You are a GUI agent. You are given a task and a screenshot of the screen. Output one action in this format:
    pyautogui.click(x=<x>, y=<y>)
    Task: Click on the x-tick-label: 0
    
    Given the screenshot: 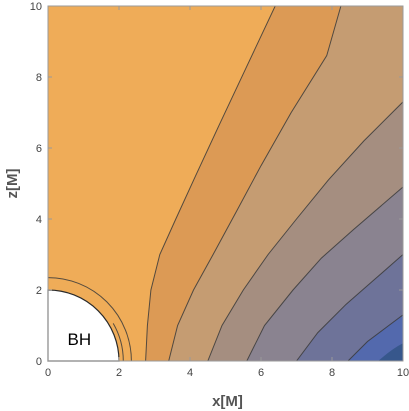 What is the action you would take?
    pyautogui.click(x=48, y=373)
    